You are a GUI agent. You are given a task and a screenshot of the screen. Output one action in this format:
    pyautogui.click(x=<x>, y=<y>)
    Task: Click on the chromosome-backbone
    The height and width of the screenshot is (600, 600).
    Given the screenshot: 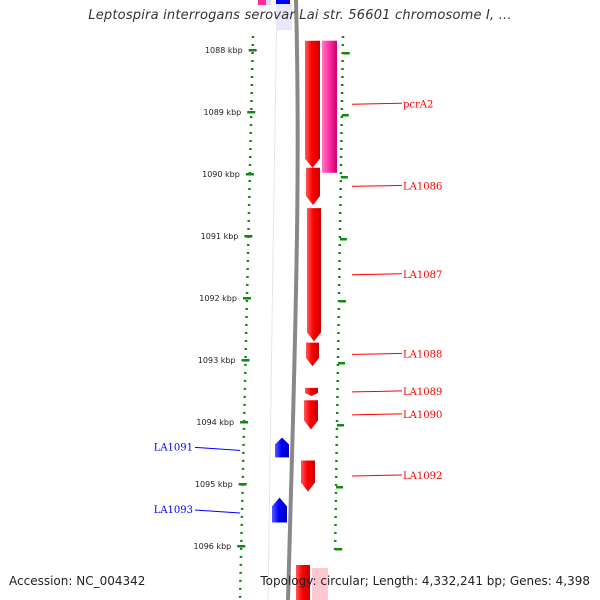 What is the action you would take?
    pyautogui.click(x=293, y=300)
    